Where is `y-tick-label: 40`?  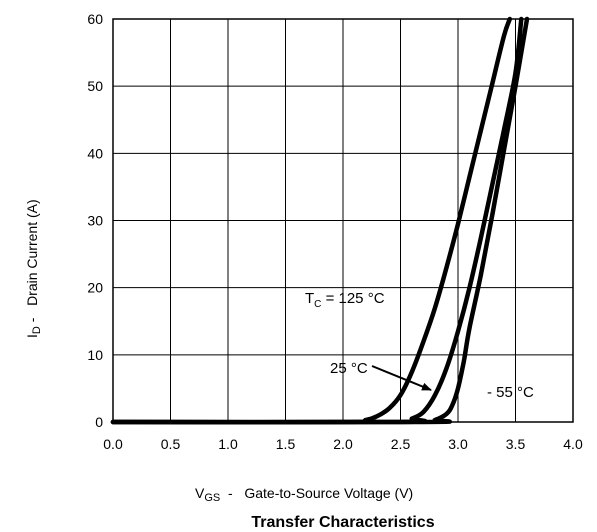 y-tick-label: 40 is located at coordinates (95, 153).